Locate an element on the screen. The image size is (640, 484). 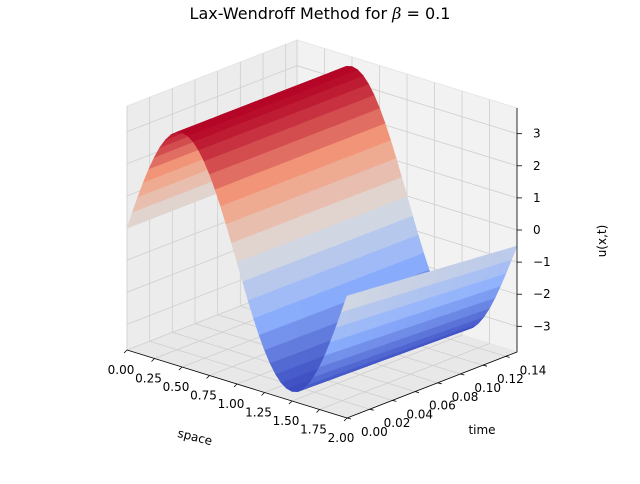
y-axis-label: time is located at coordinates (481, 430).